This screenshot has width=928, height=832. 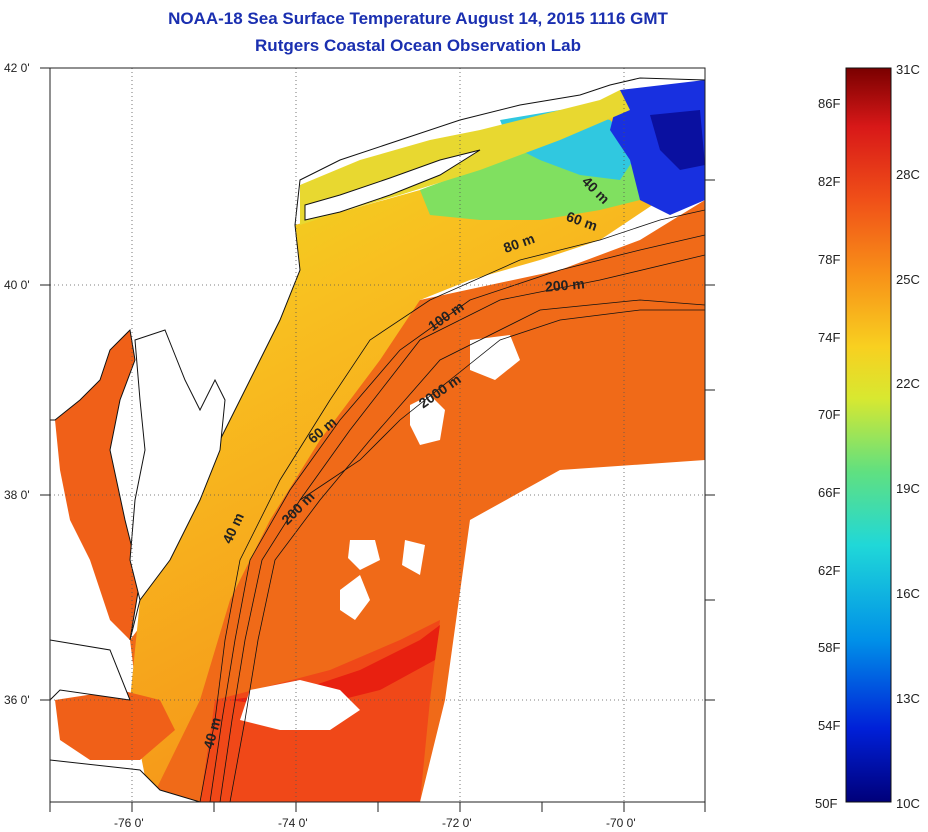 I want to click on colorbar-c-label: 13C, so click(x=908, y=698).